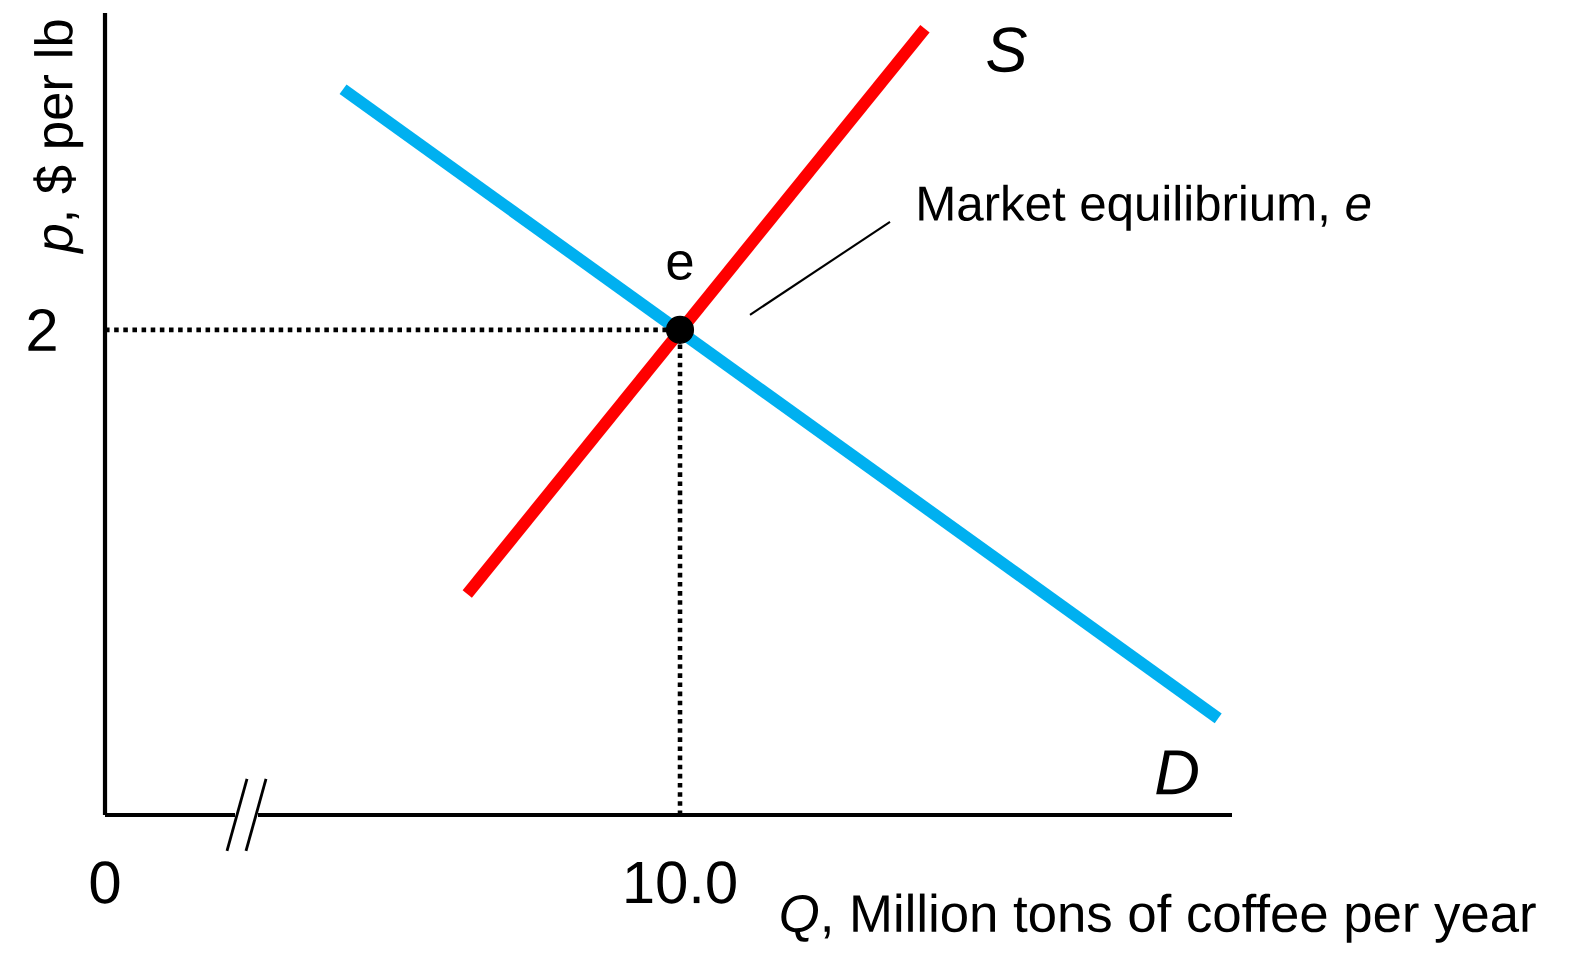  I want to click on x-axis-title: Q, Million tons of coffee per year, so click(1158, 918).